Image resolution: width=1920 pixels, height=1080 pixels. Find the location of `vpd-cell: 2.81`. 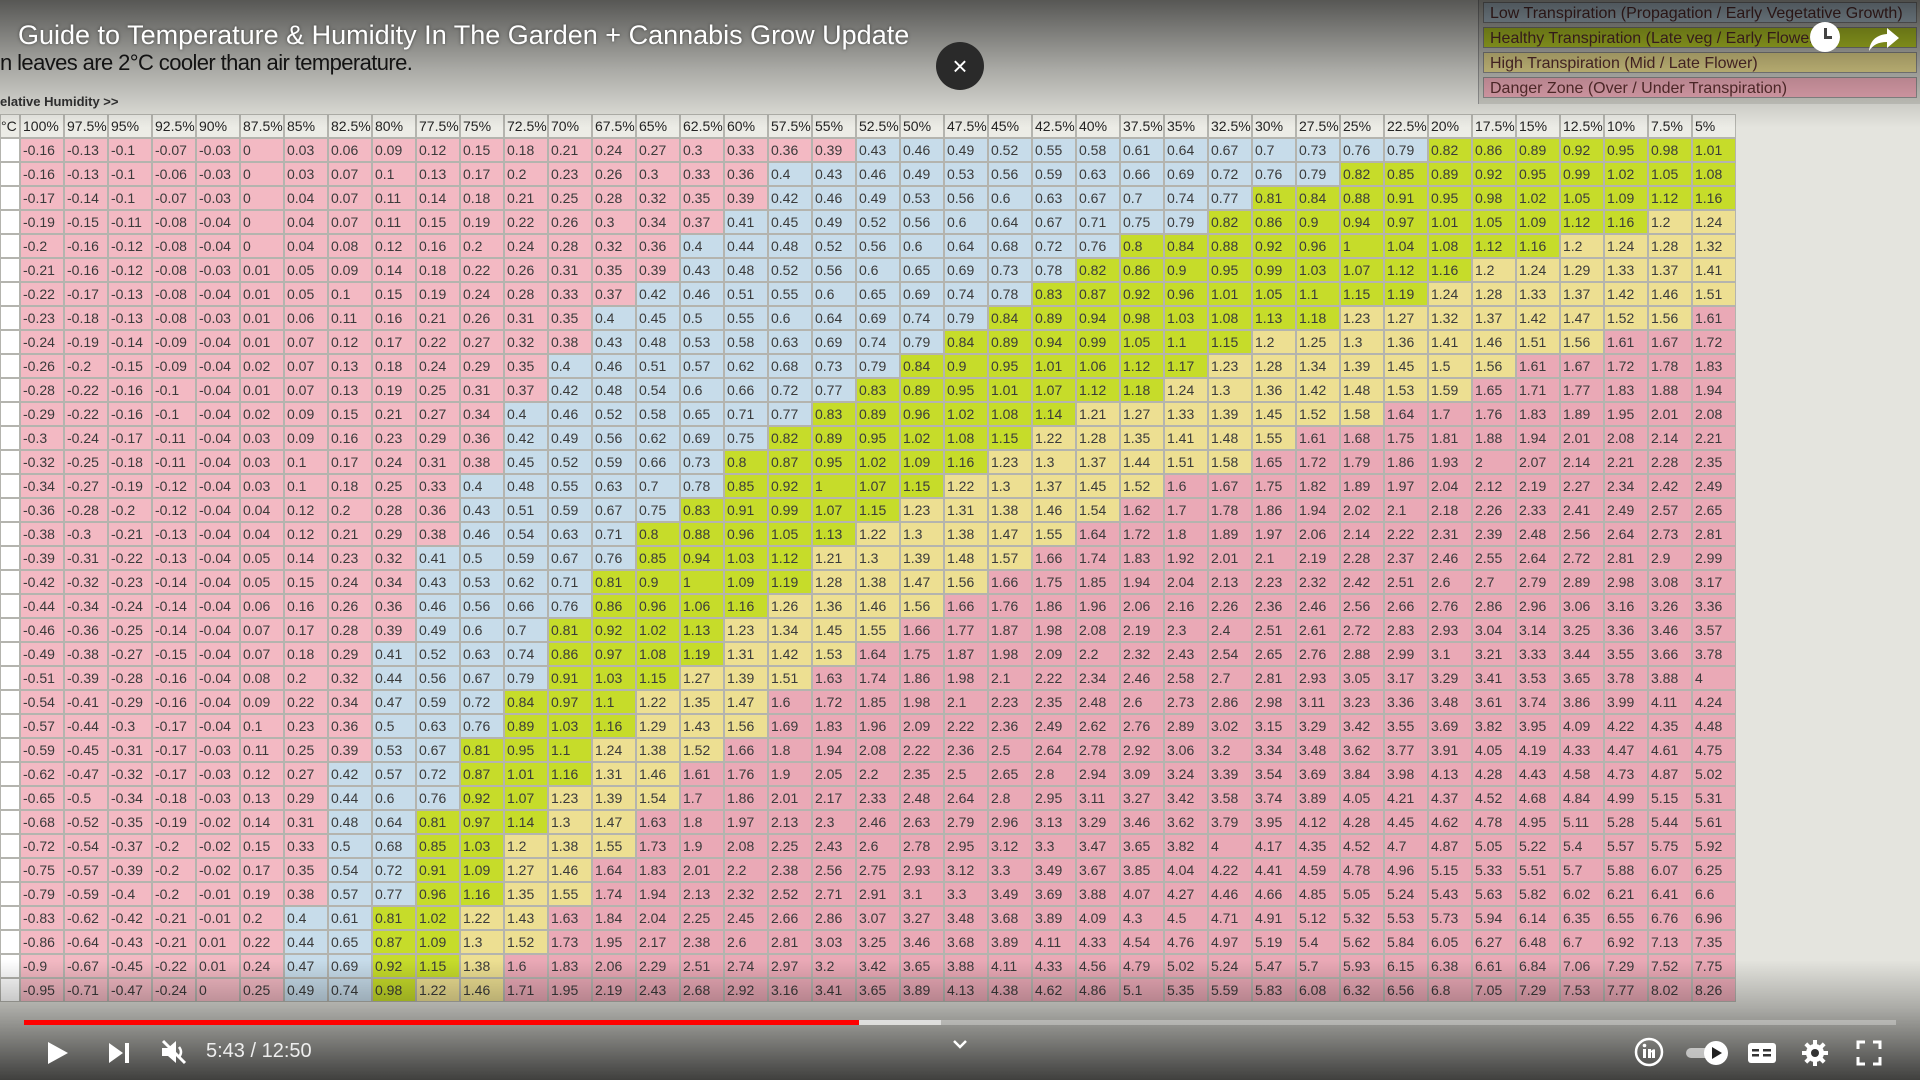

vpd-cell: 2.81 is located at coordinates (1626, 558).